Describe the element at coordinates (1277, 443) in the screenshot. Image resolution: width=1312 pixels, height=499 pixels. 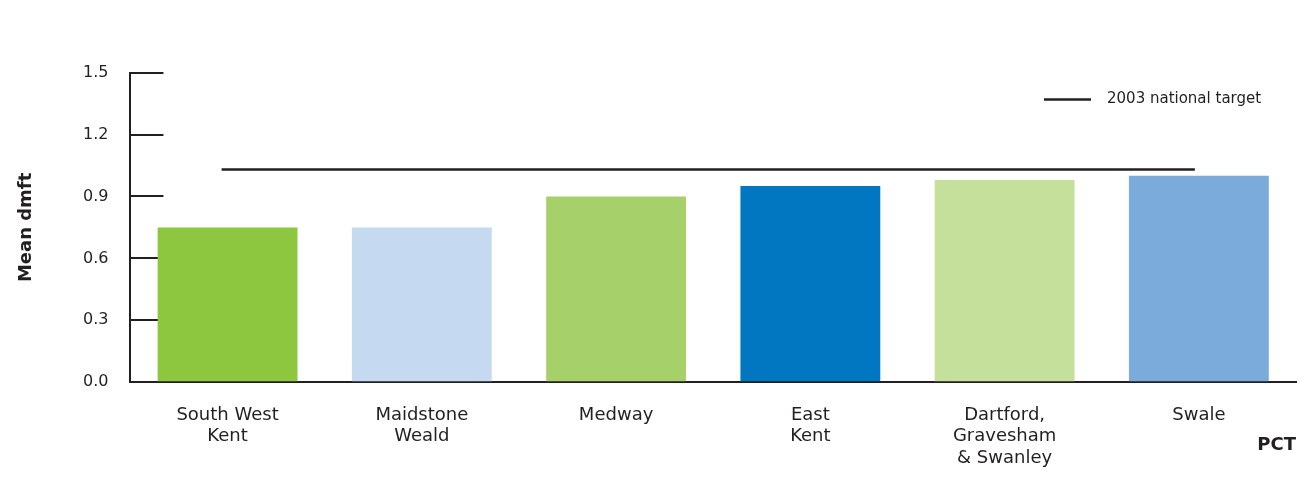
I see `x-axis-title: PCT` at that location.